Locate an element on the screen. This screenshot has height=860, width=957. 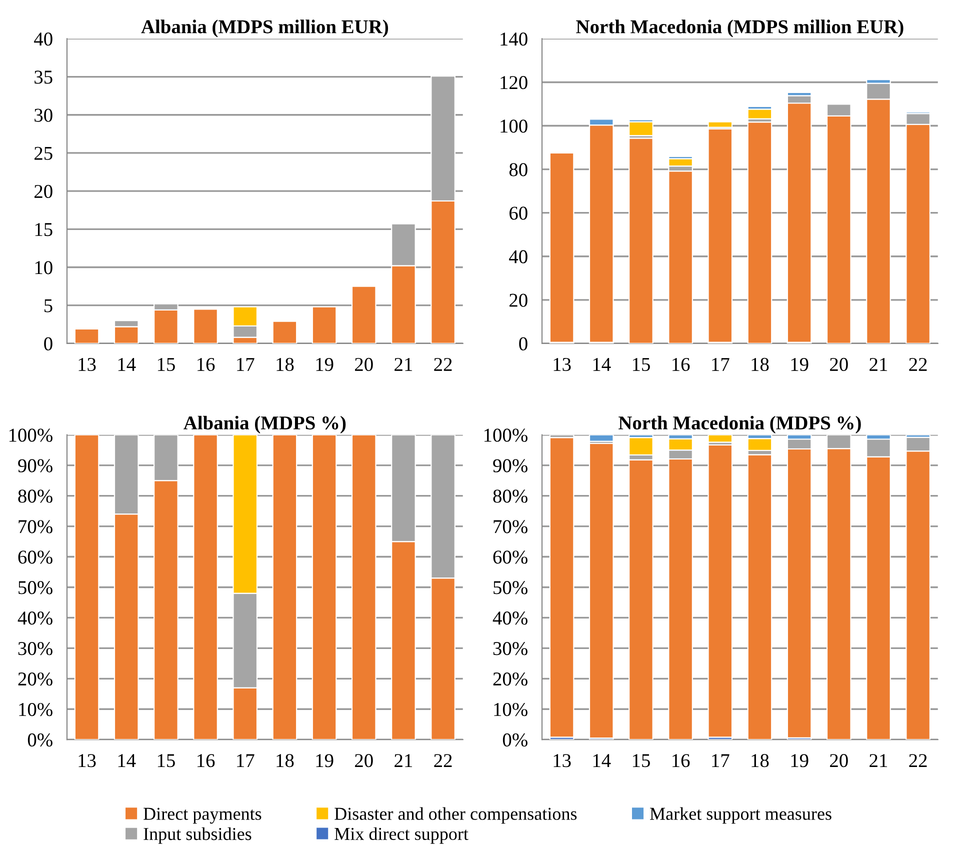
legend-label: Mix direct support is located at coordinates (401, 835).